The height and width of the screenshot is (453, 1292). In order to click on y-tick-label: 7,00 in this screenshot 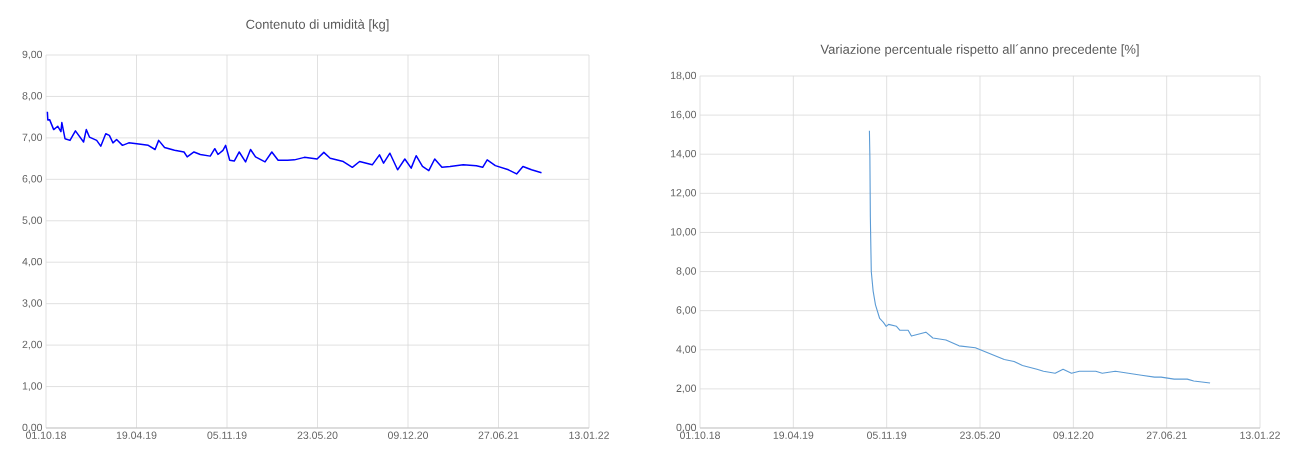, I will do `click(32, 138)`.